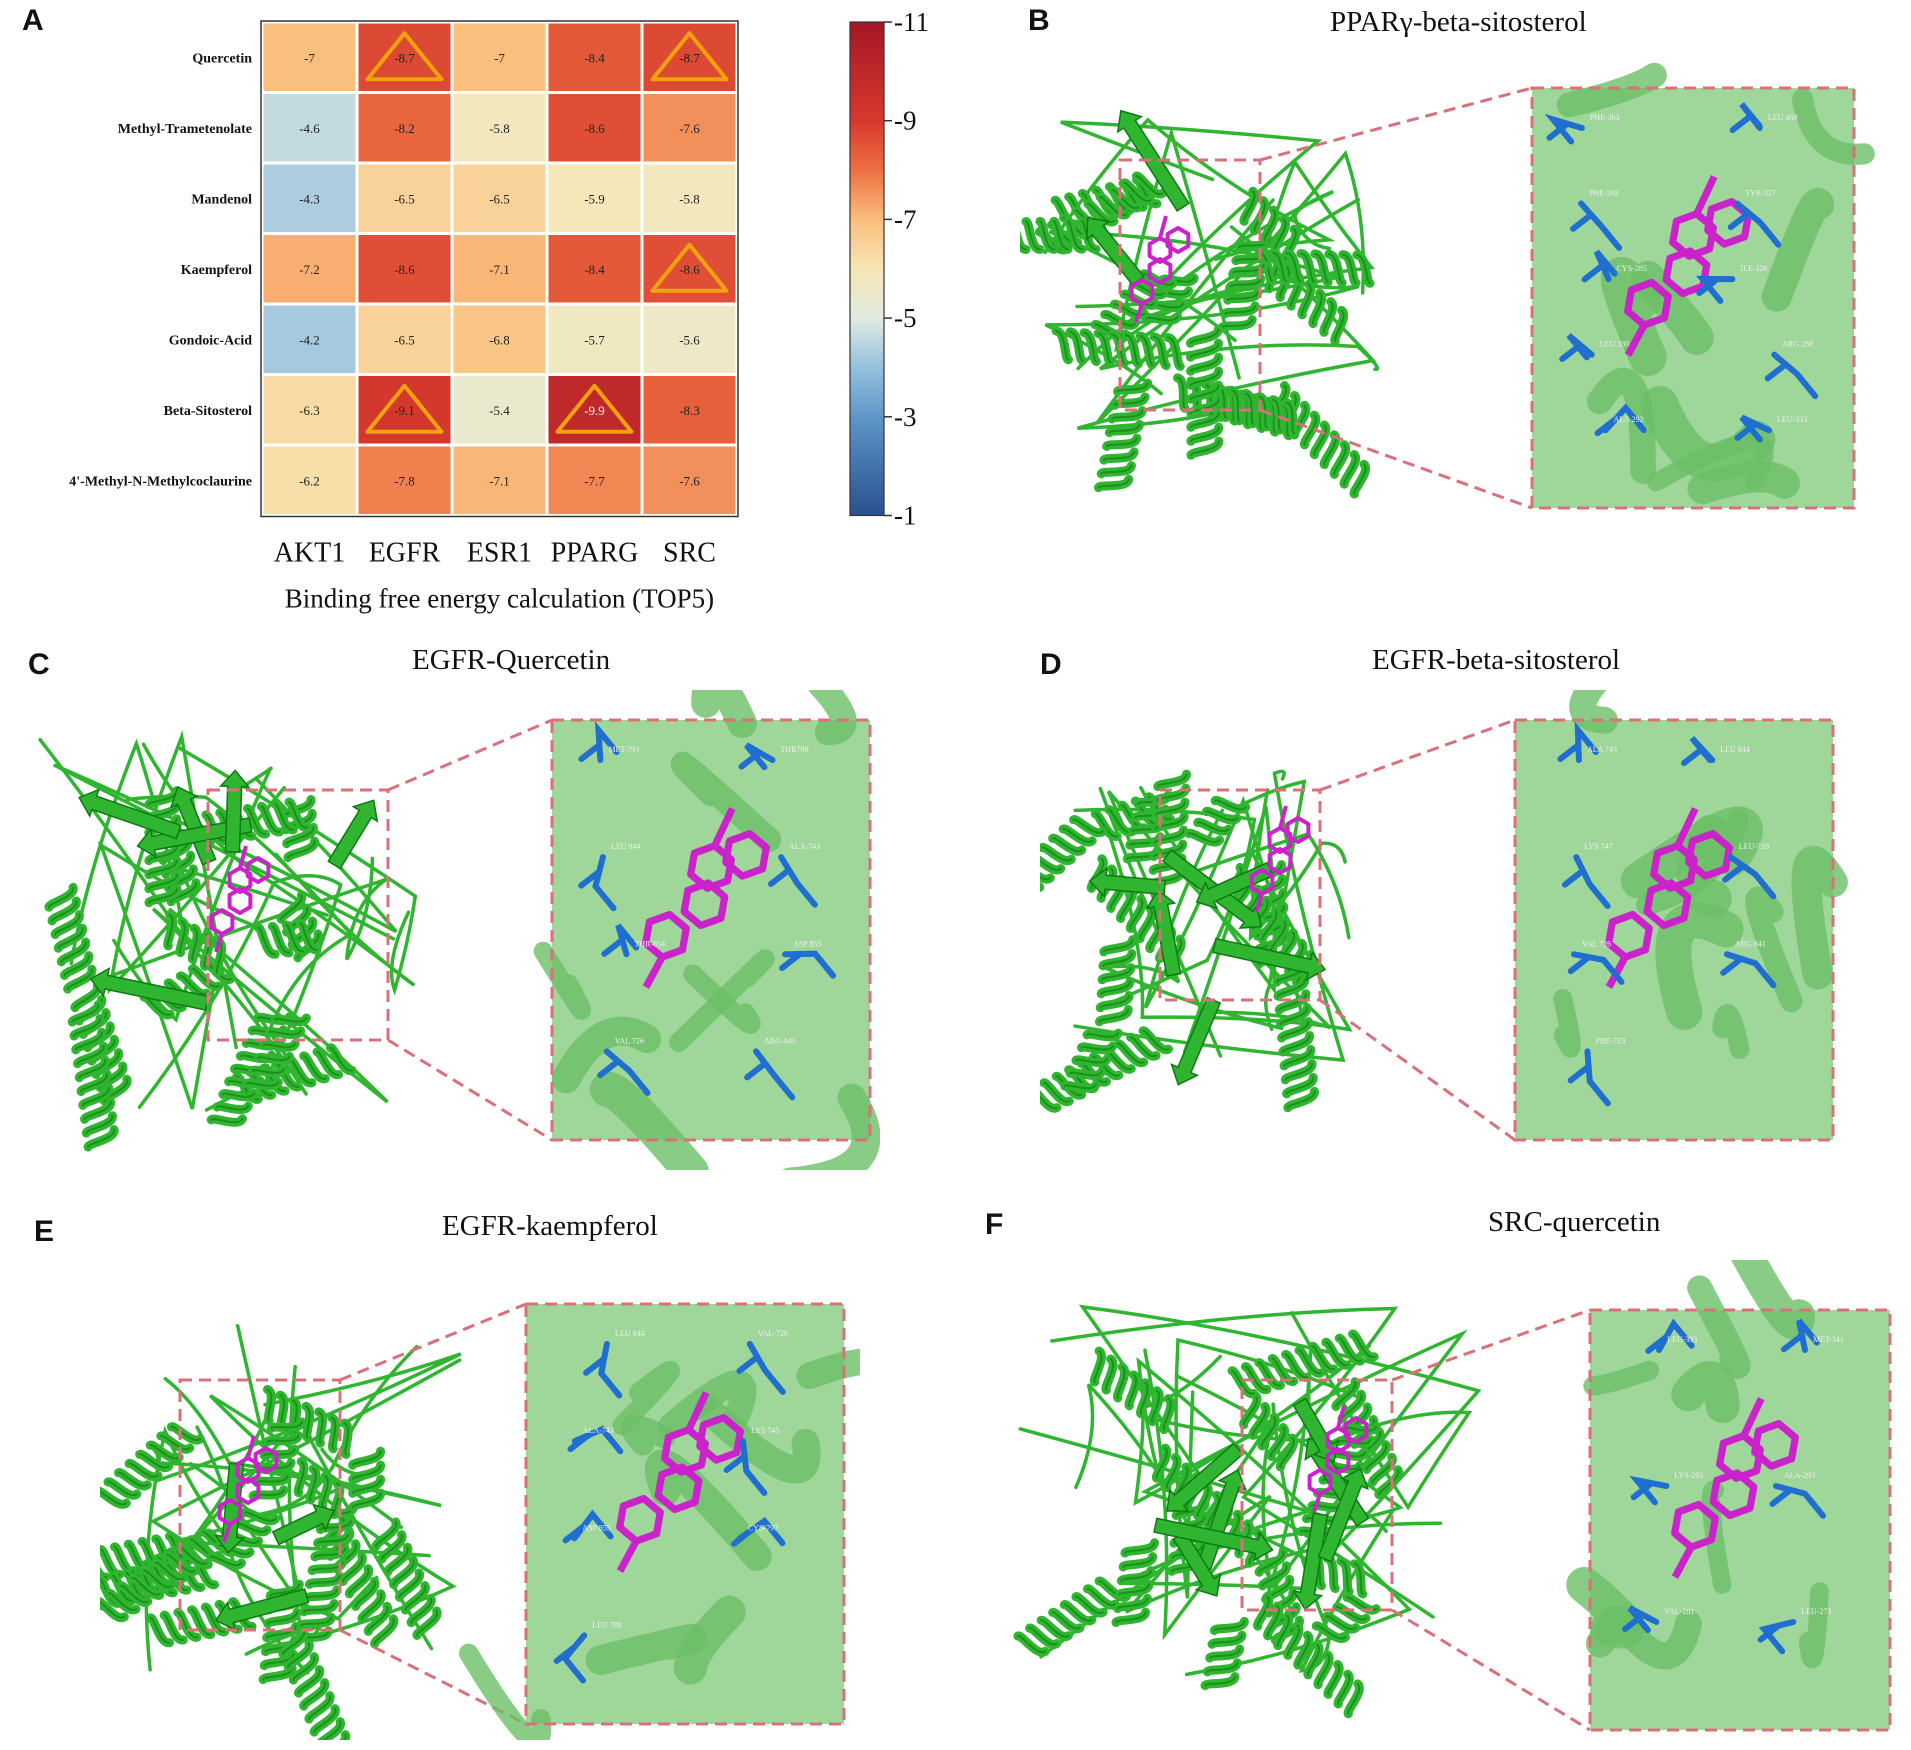 This screenshot has height=1750, width=1911. What do you see at coordinates (309, 57) in the screenshot?
I see `heatmap-value: -7` at bounding box center [309, 57].